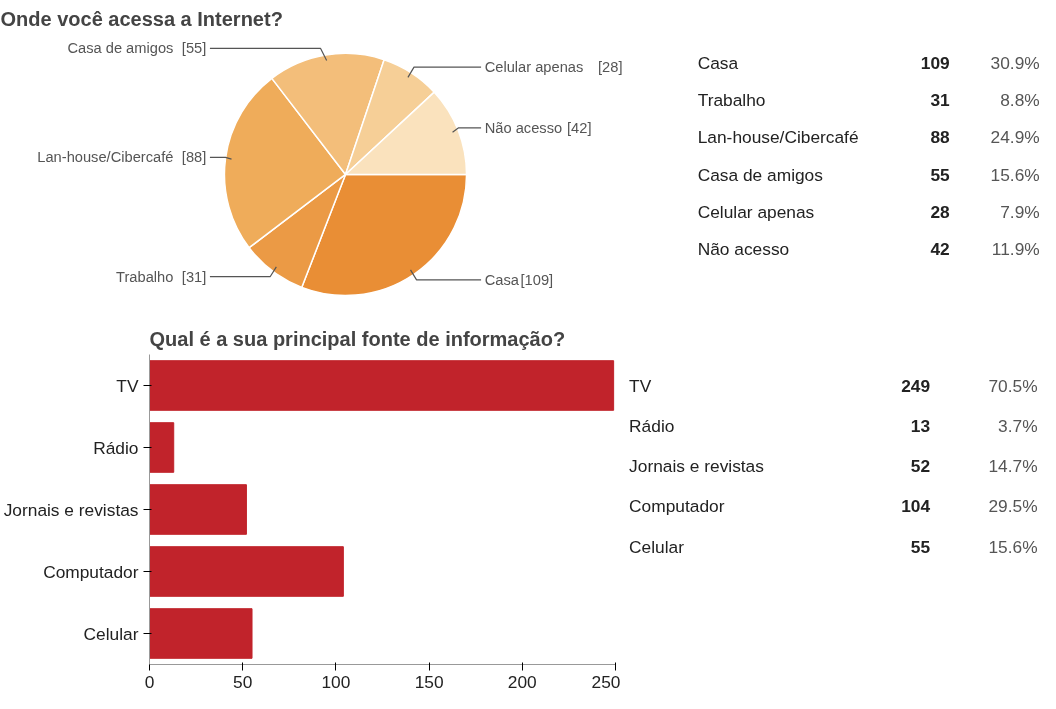 This screenshot has height=709, width=1056. What do you see at coordinates (916, 506) in the screenshot?
I see `text: 104` at bounding box center [916, 506].